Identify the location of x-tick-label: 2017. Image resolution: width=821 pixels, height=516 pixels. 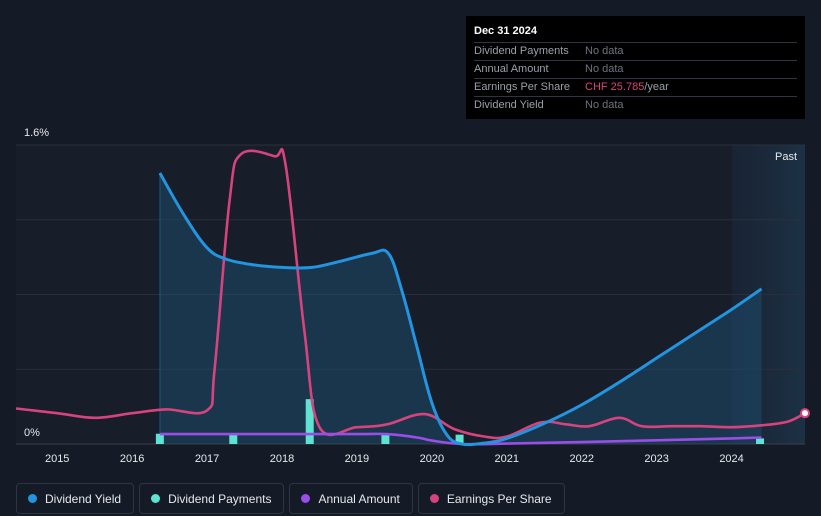
(207, 459).